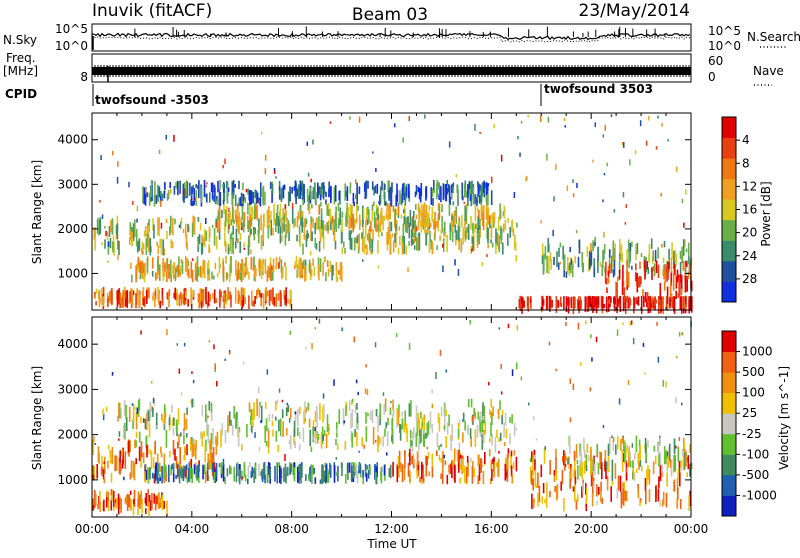 Image resolution: width=800 pixels, height=558 pixels. What do you see at coordinates (773, 37) in the screenshot?
I see `nsearch-label: N.Search` at bounding box center [773, 37].